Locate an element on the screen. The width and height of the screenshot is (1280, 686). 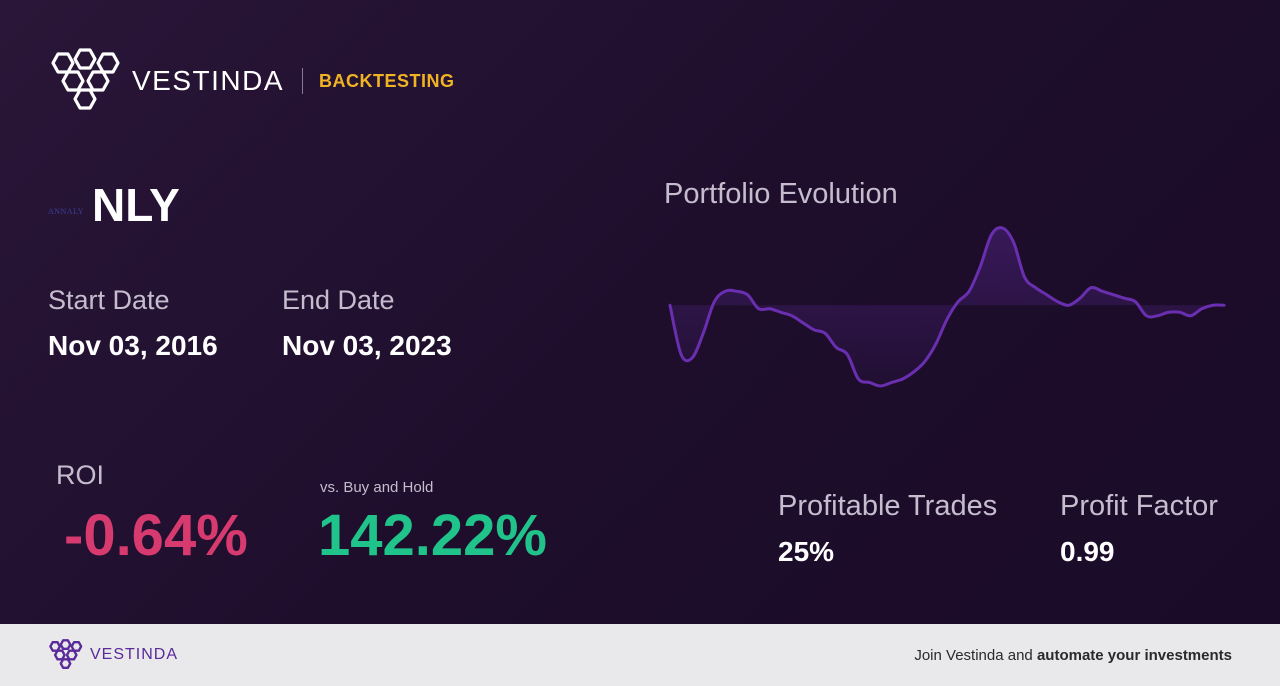
profit-factor-value: 0.99 is located at coordinates (1087, 551).